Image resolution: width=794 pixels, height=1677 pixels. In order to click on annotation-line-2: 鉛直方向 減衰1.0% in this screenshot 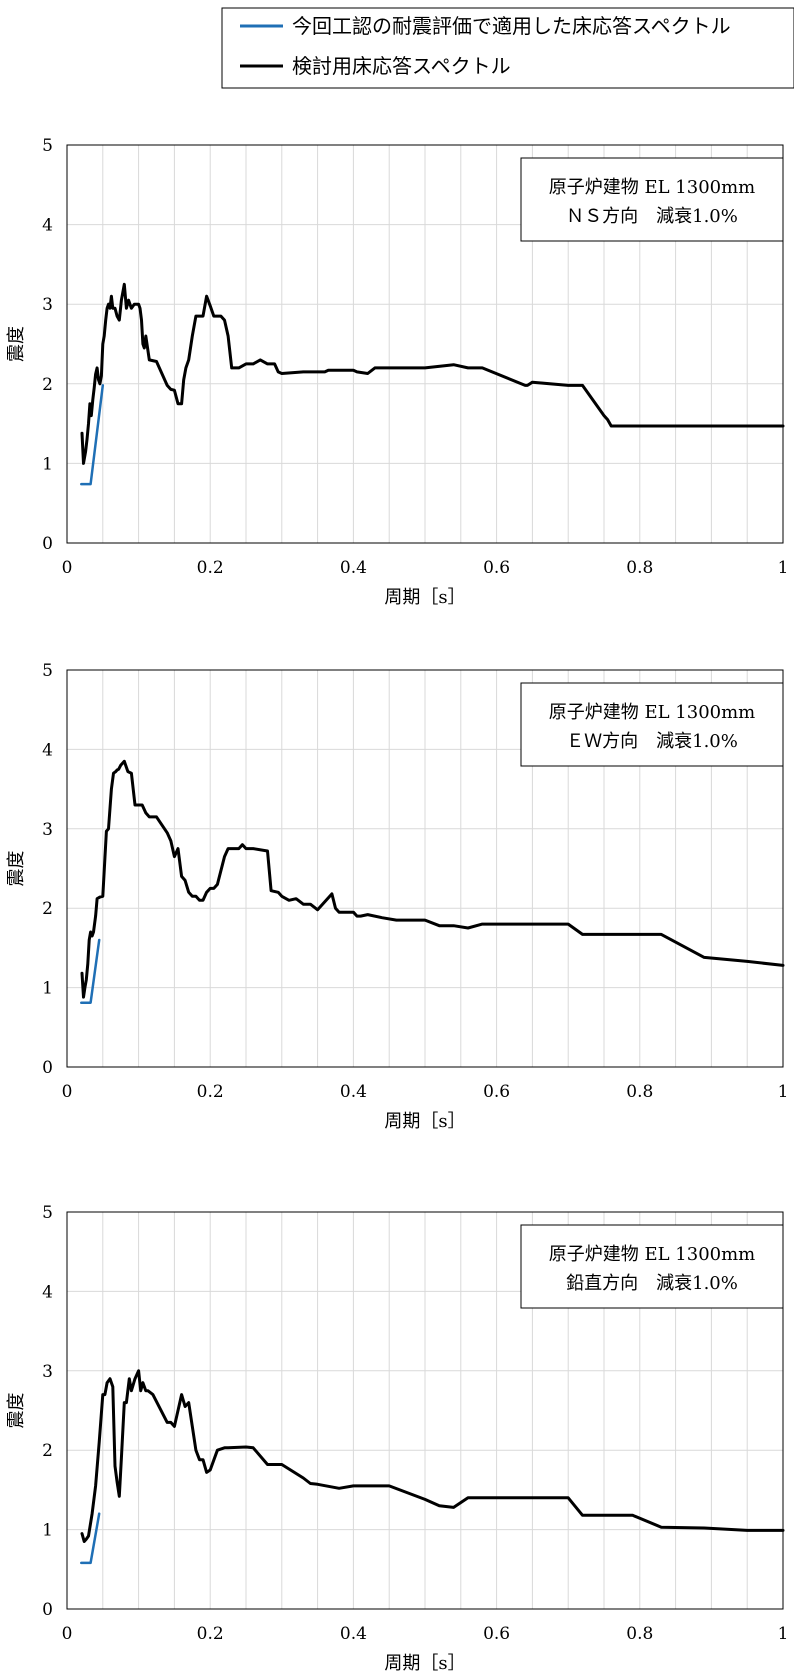, I will do `click(652, 1283)`.